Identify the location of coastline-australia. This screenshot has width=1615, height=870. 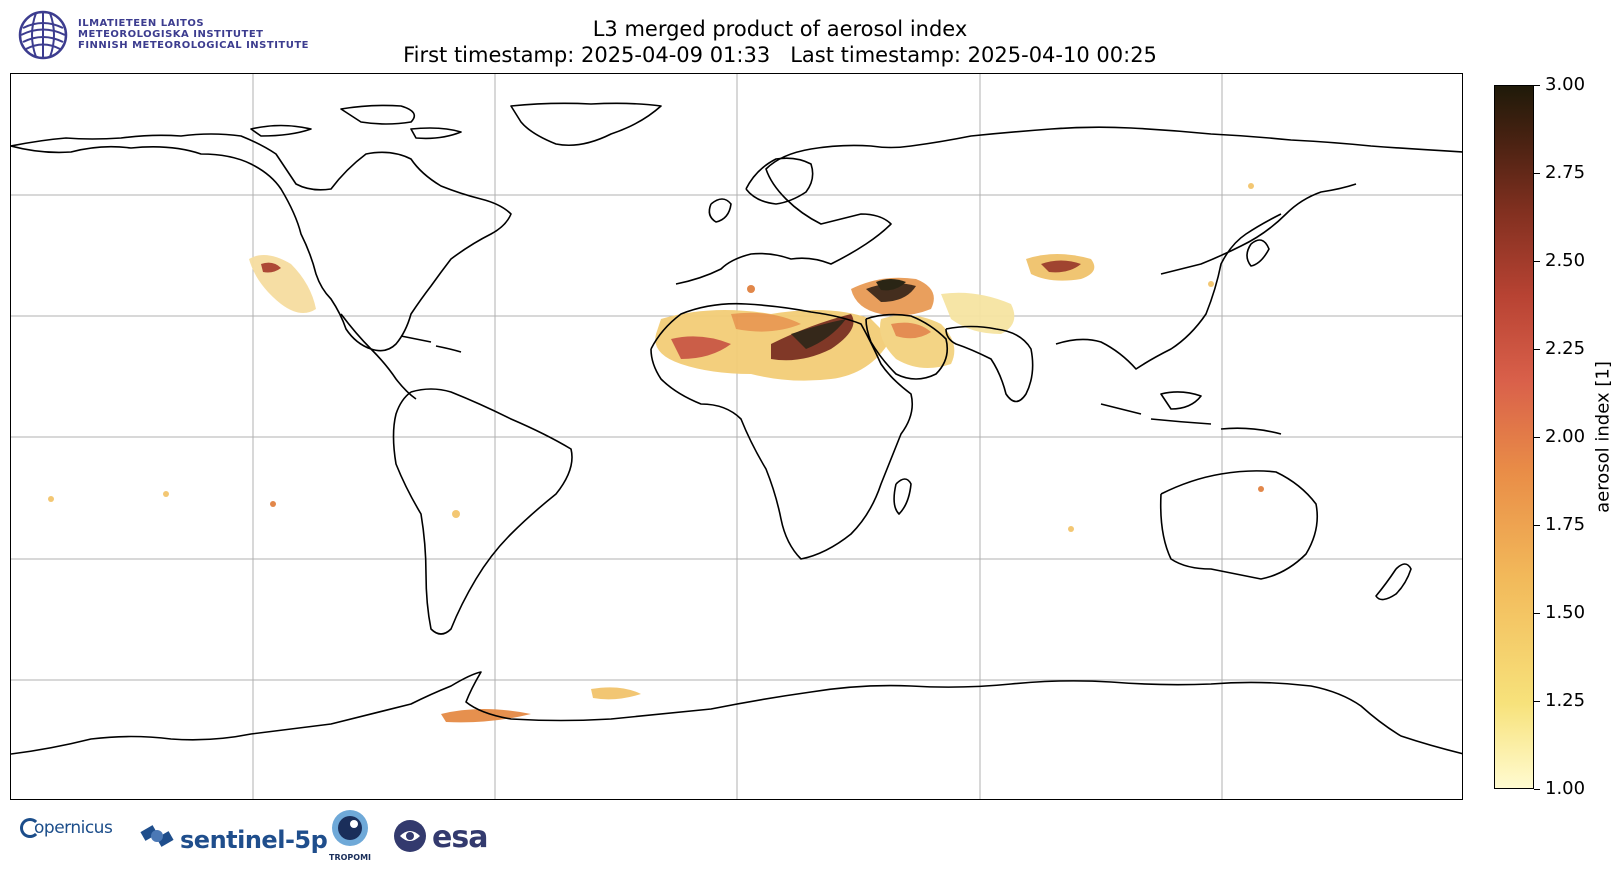
(1239, 525).